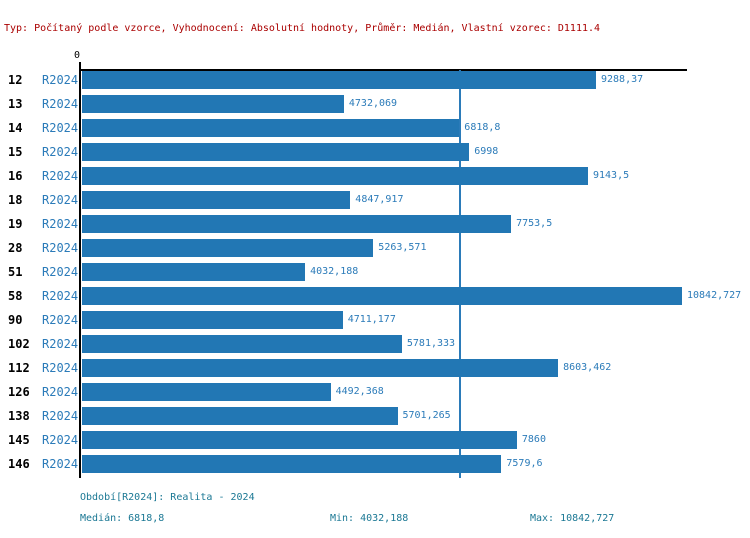 The height and width of the screenshot is (538, 750). I want to click on chart-row: 146 R2024 7579,6, so click(375, 467).